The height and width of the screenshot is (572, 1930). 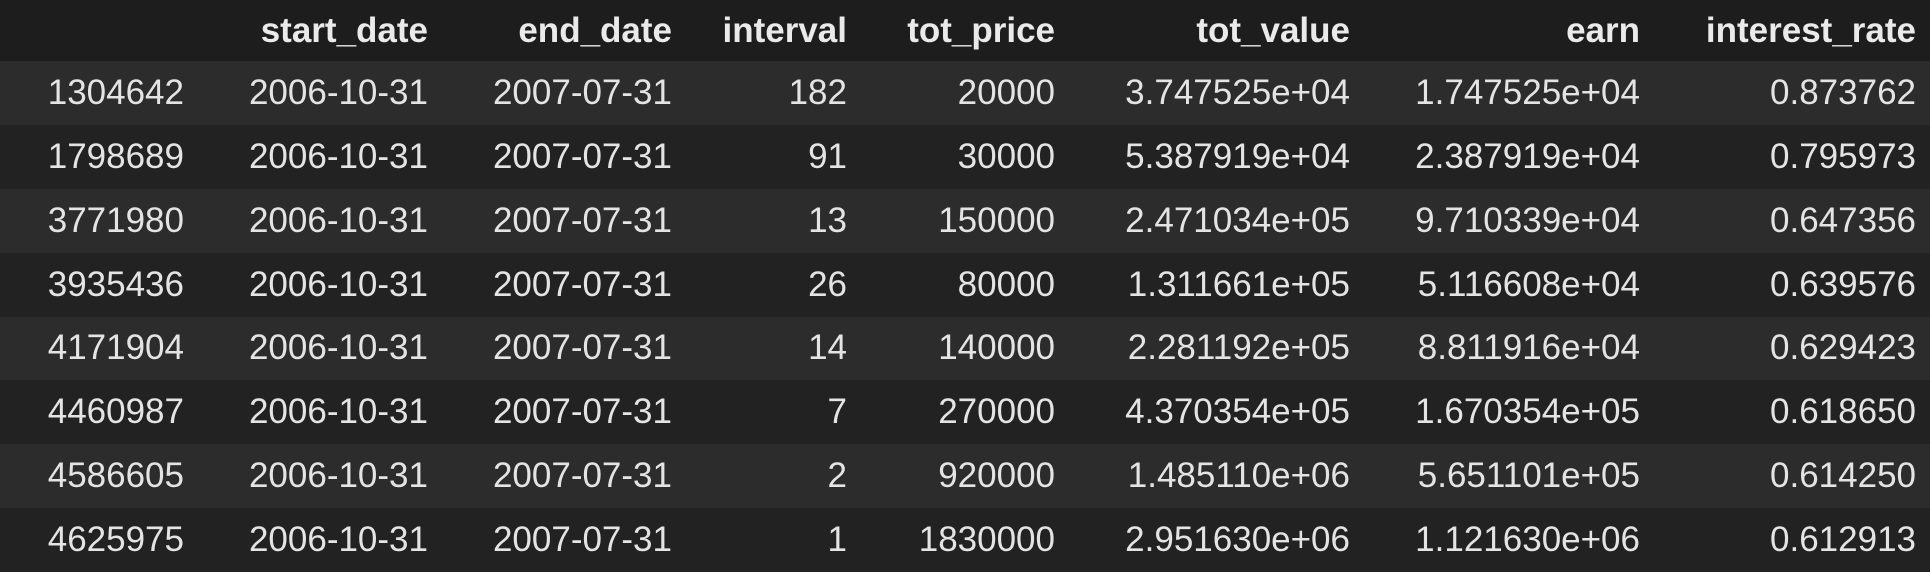 I want to click on cell-tot-price: 920000, so click(x=996, y=476).